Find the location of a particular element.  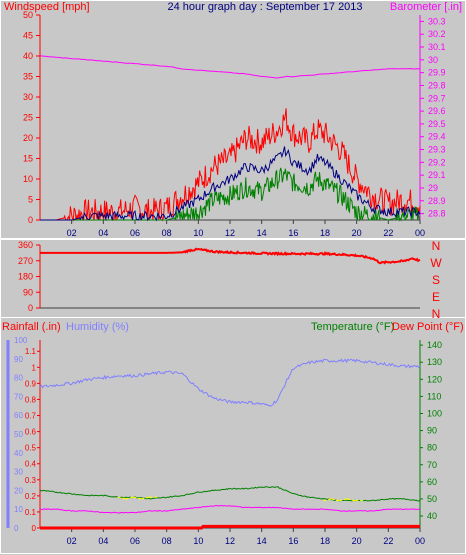

wind-x-tick-label: 18 is located at coordinates (325, 233).